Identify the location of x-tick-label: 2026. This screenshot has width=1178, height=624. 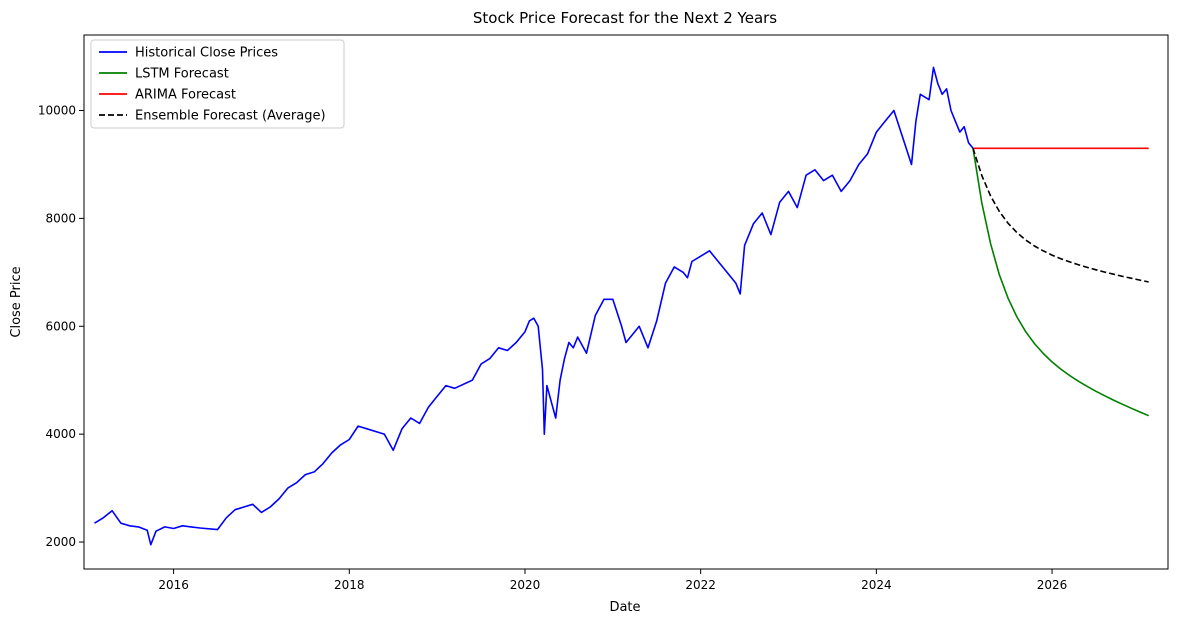
(1052, 585).